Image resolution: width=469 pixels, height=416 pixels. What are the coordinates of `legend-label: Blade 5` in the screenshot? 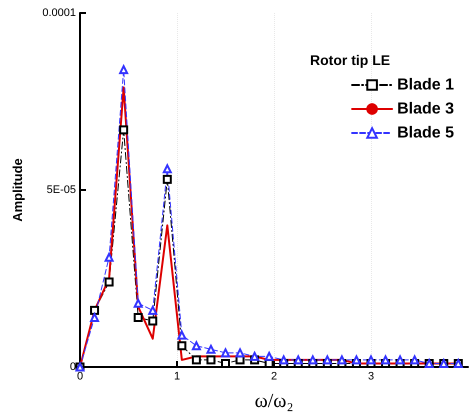 It's located at (425, 133).